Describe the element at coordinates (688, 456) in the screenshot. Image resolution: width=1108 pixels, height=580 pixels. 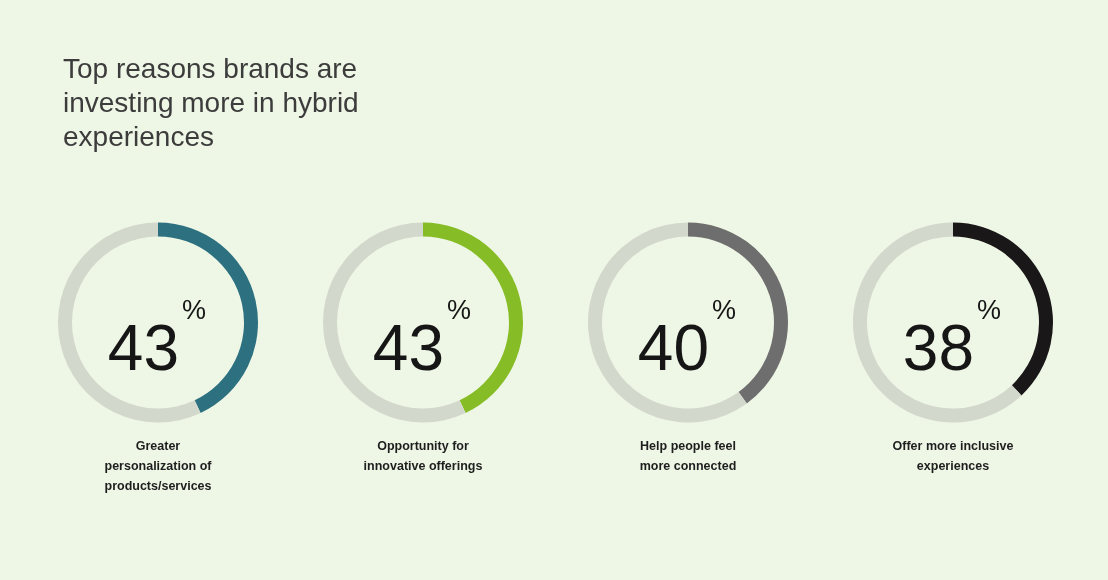
I see `text: Help people feel more connected` at that location.